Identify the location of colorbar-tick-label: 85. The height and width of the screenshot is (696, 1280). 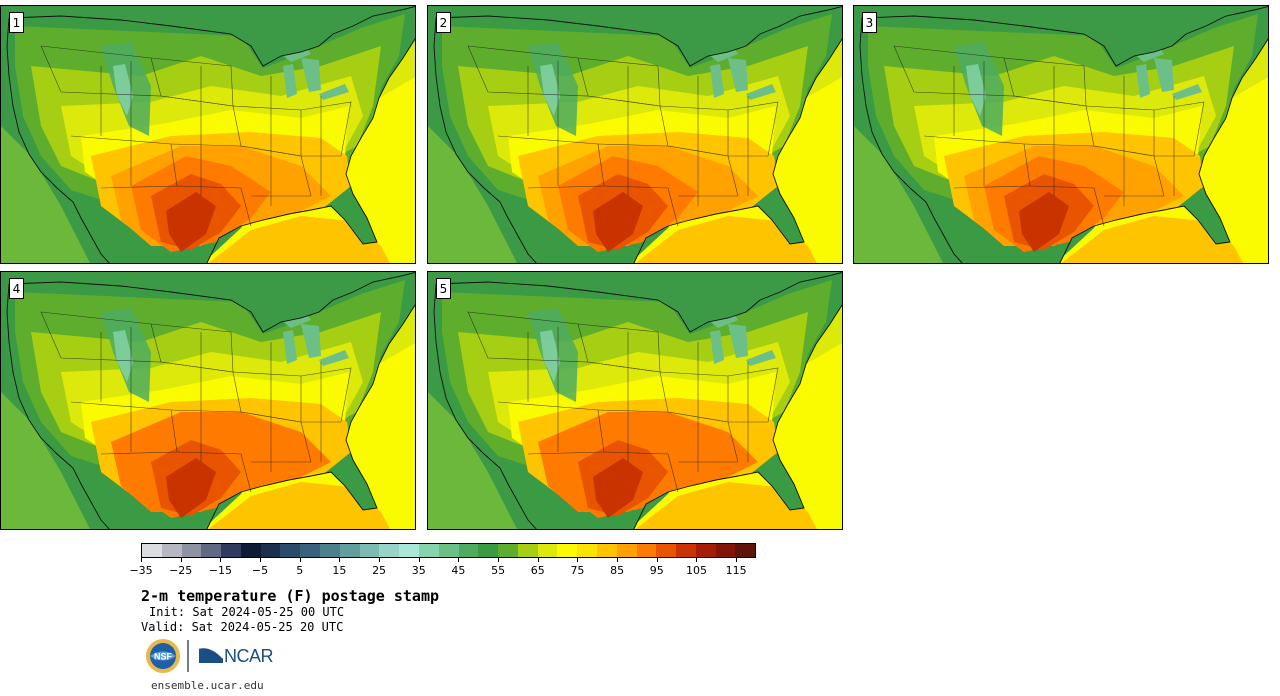
(617, 570).